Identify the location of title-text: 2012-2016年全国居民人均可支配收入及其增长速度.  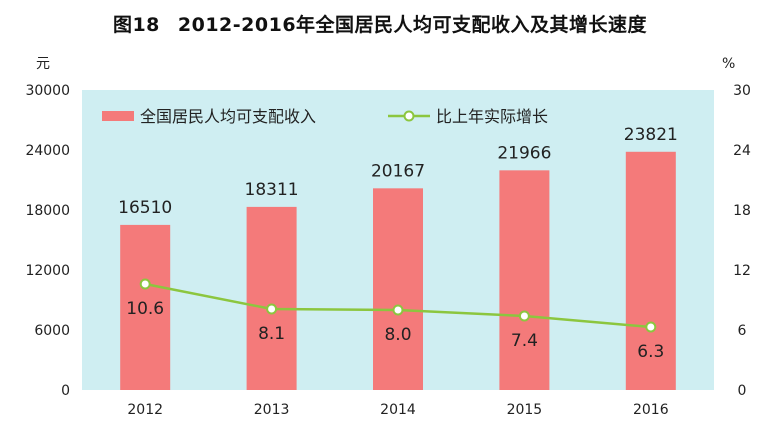
(412, 25).